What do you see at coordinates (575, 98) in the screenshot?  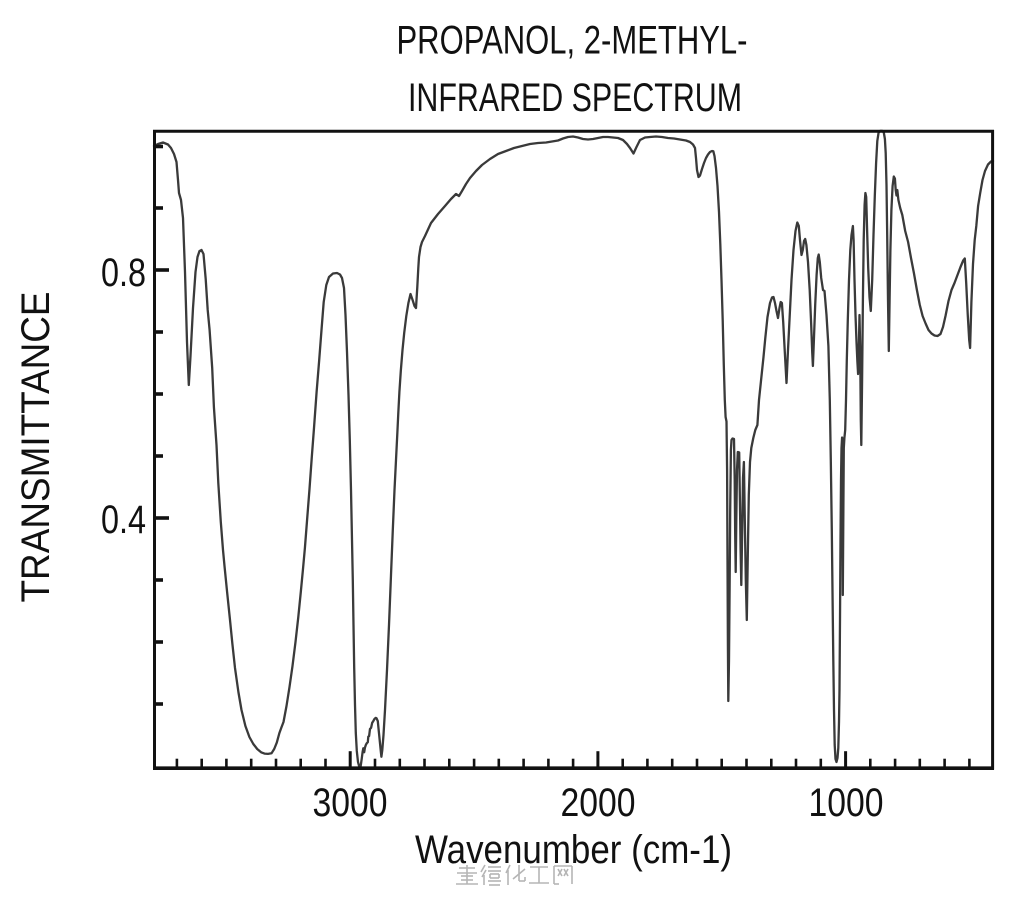 I see `svg-text: INFRARED SPECTRUM` at bounding box center [575, 98].